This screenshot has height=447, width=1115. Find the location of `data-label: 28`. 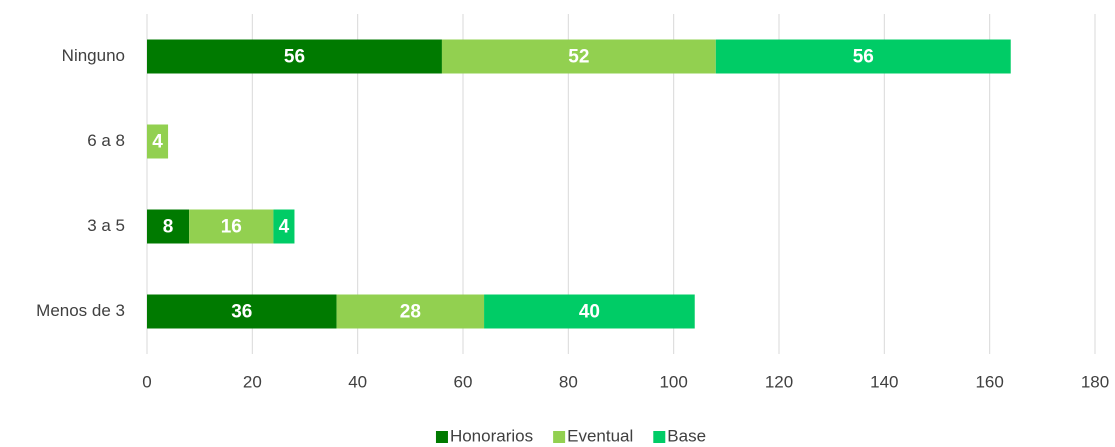

data-label: 28 is located at coordinates (410, 312).